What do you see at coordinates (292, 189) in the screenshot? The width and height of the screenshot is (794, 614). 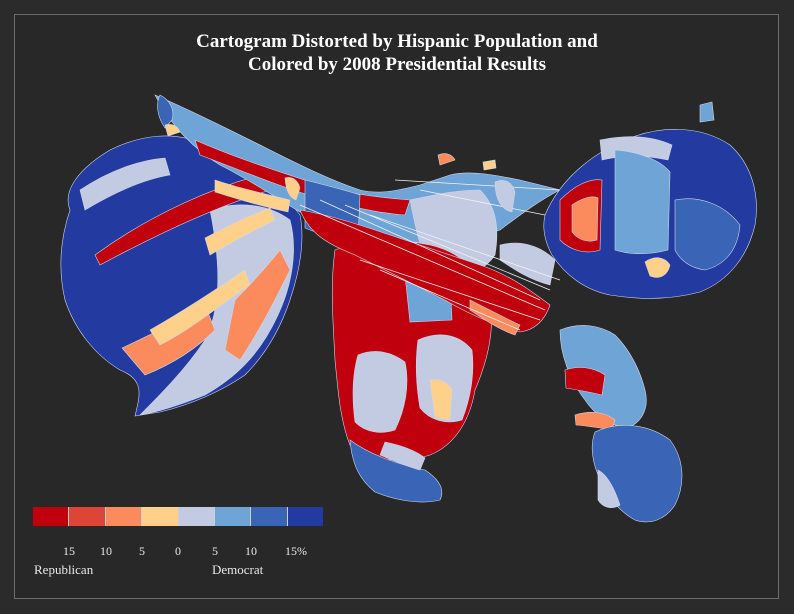 I see `central-yellow` at bounding box center [292, 189].